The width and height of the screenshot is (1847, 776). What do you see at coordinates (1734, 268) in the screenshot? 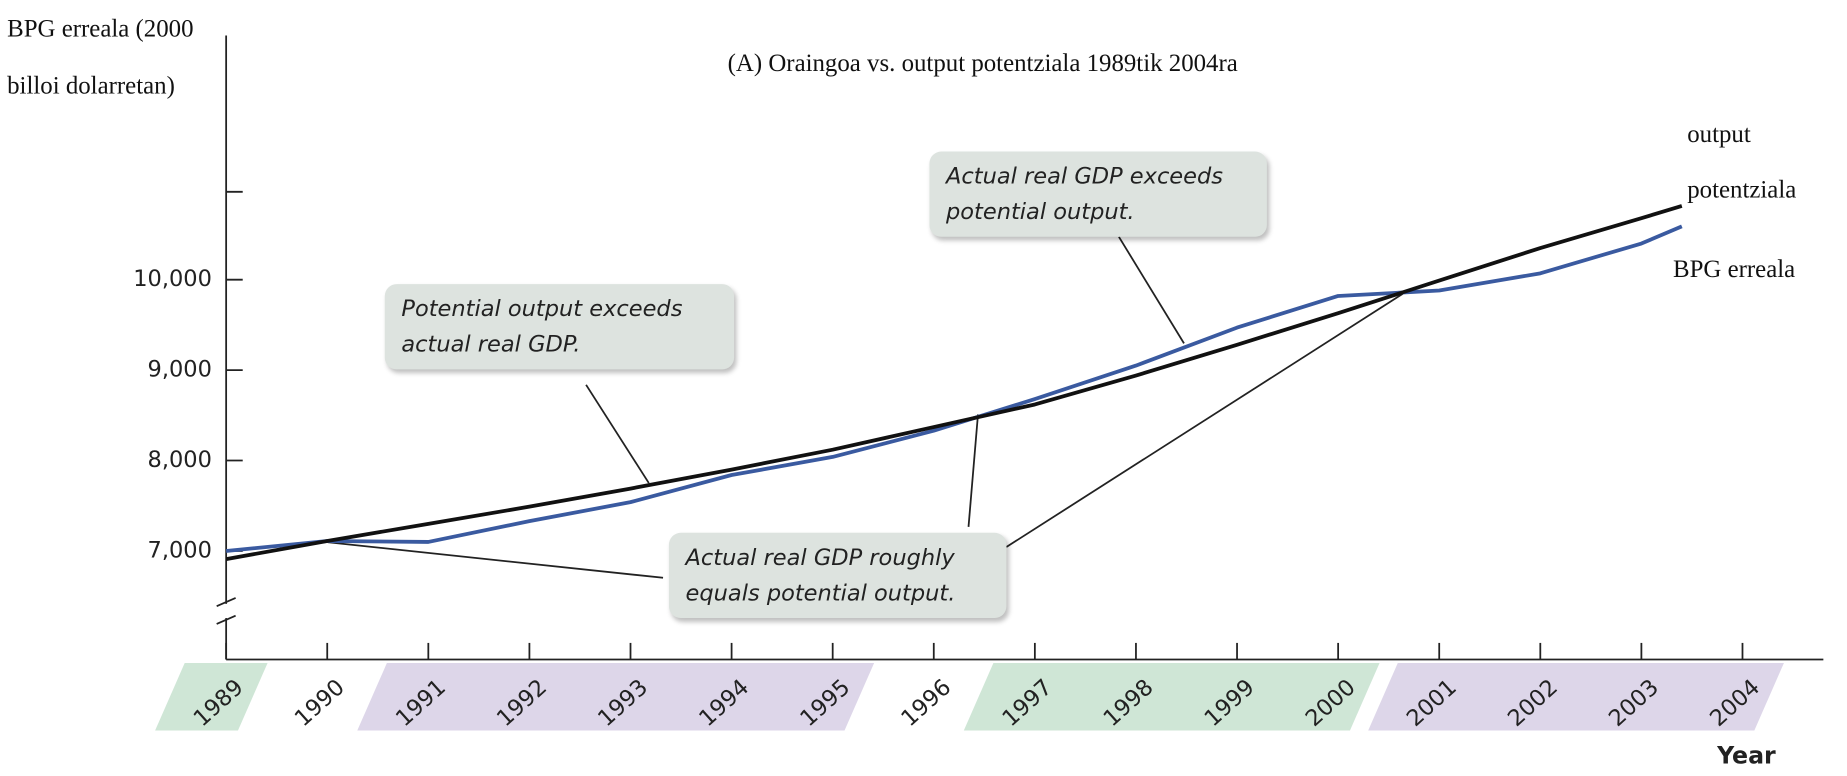
I see `series-label: BPG erreala` at bounding box center [1734, 268].